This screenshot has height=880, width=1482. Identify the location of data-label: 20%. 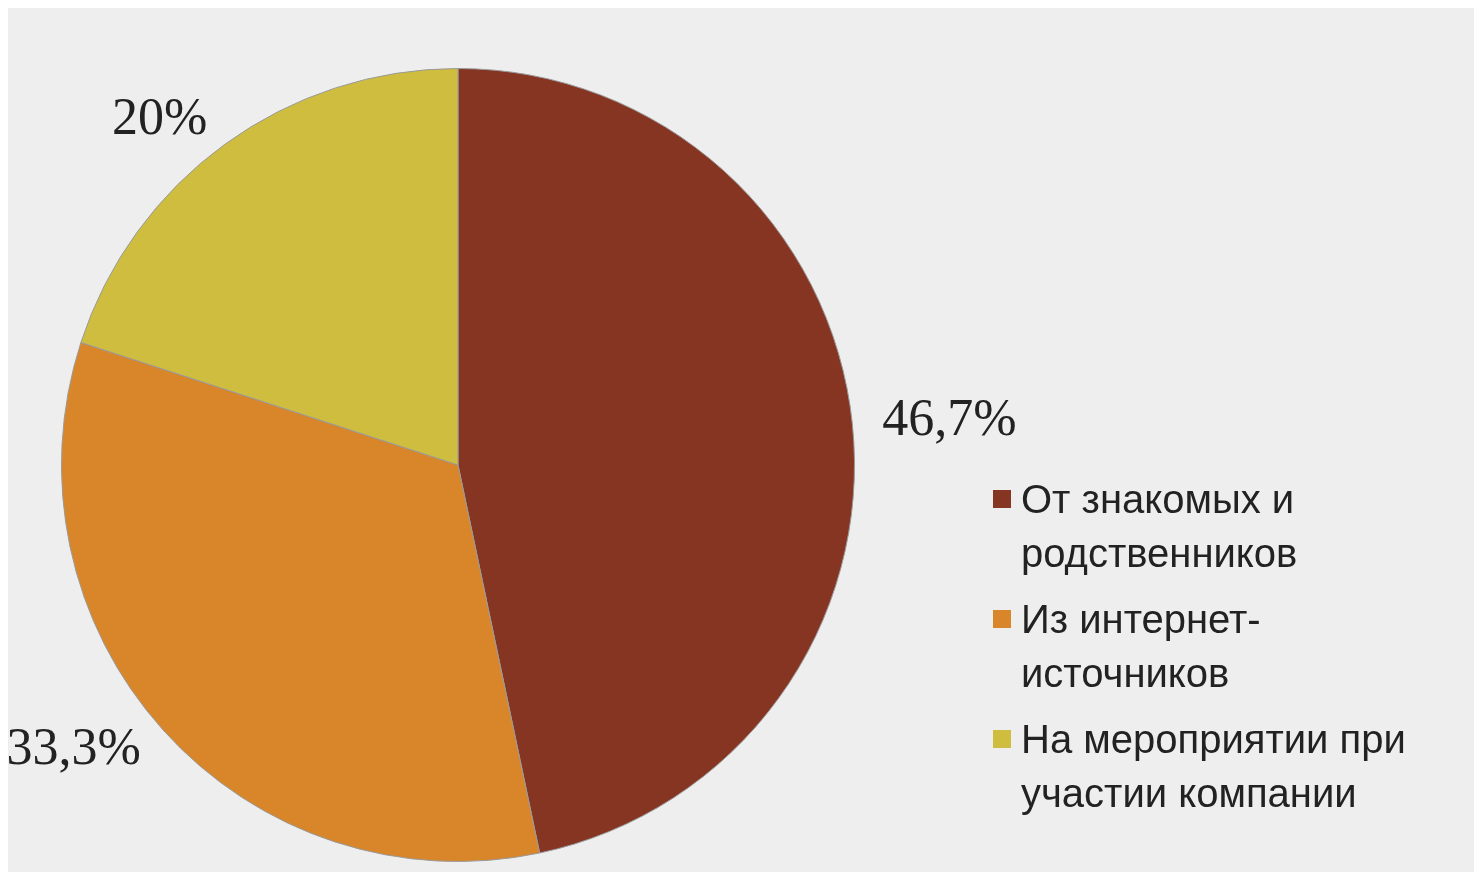
(159, 116).